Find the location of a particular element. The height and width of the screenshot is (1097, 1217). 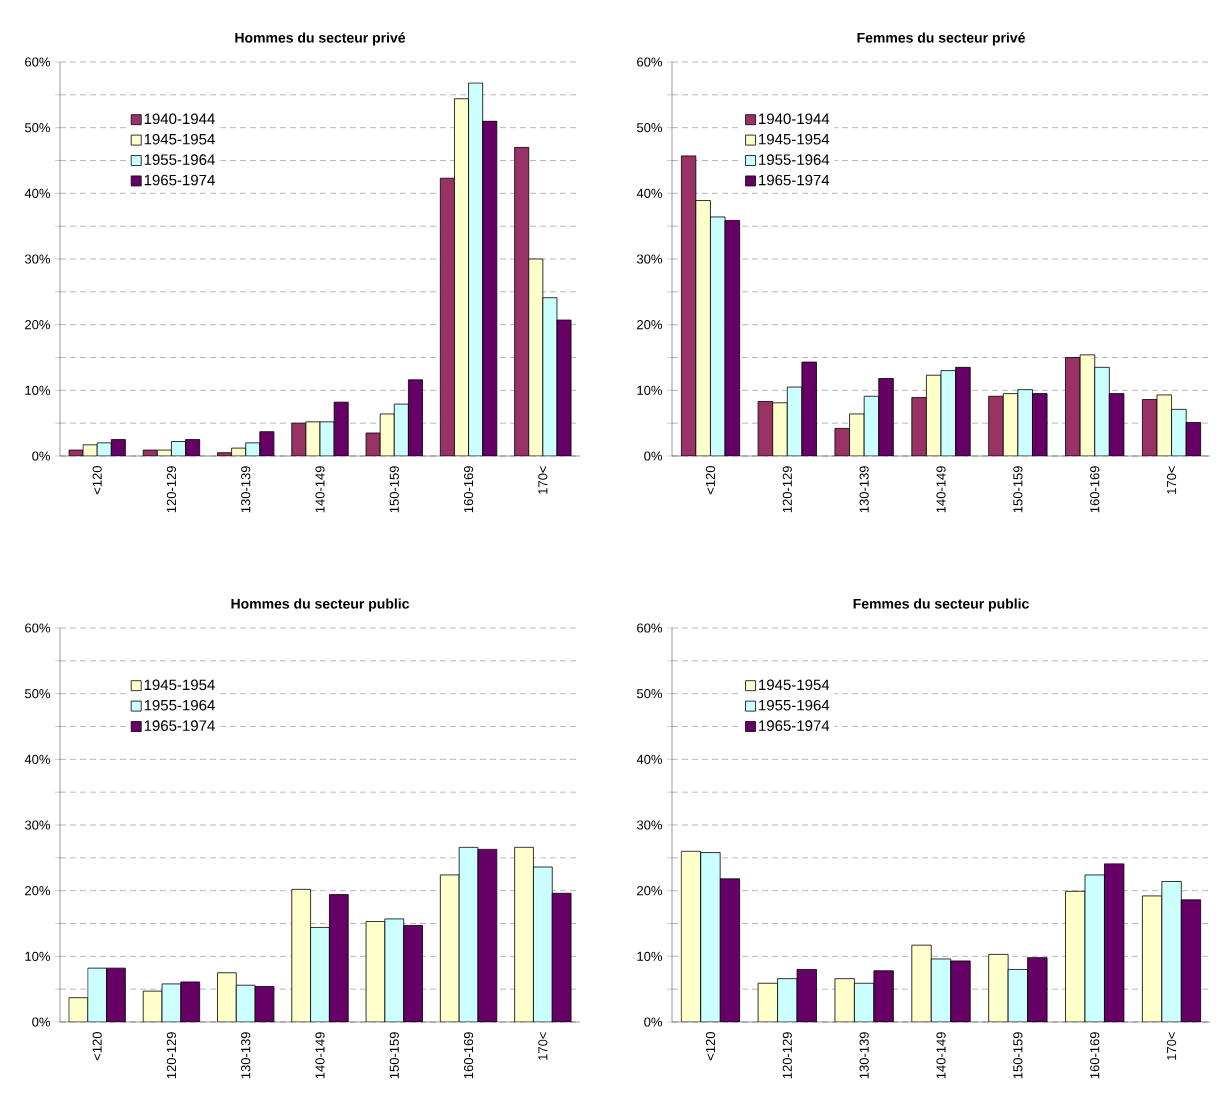

chart-title: Hommes du secteur privé is located at coordinates (320, 39).